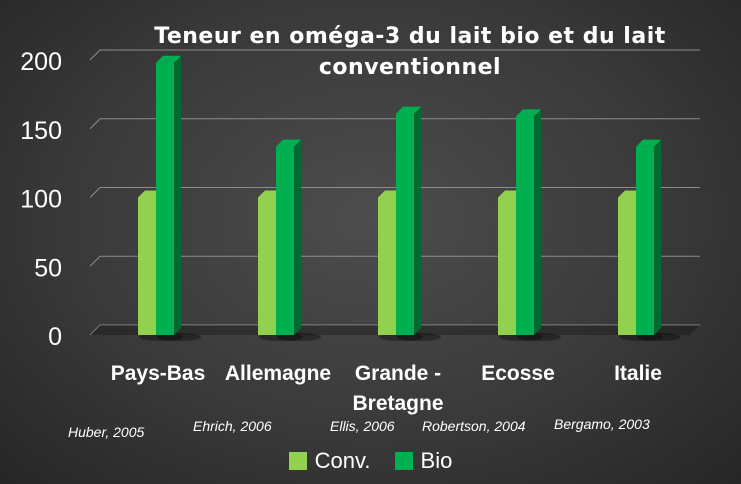 This screenshot has height=484, width=741. Describe the element at coordinates (638, 373) in the screenshot. I see `x-category-label-4: Italie` at that location.